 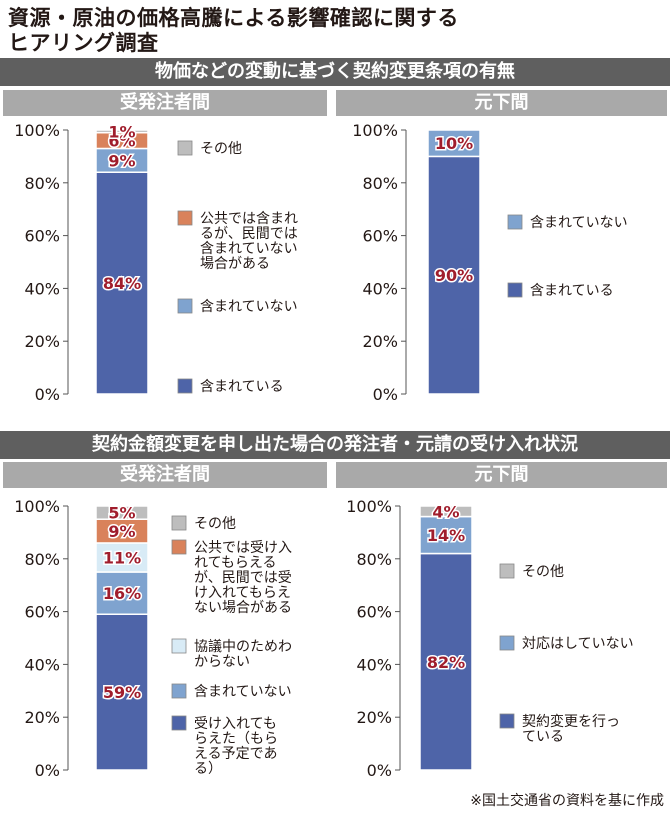 What do you see at coordinates (165, 103) in the screenshot?
I see `section1-left-header: 受発注者間` at bounding box center [165, 103].